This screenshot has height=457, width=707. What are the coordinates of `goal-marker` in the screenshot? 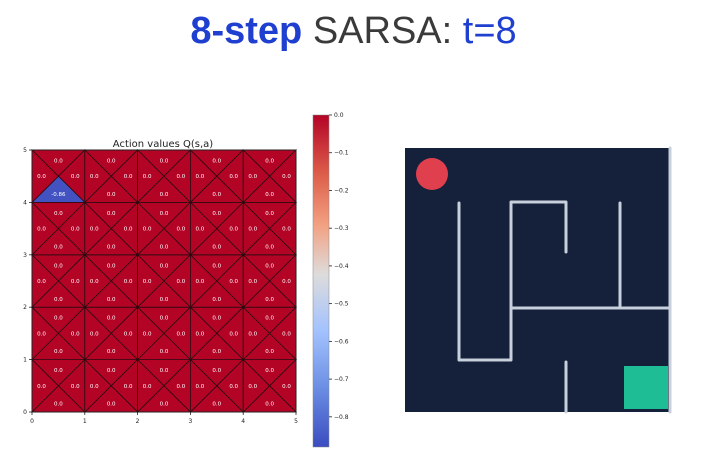 It's located at (646, 387).